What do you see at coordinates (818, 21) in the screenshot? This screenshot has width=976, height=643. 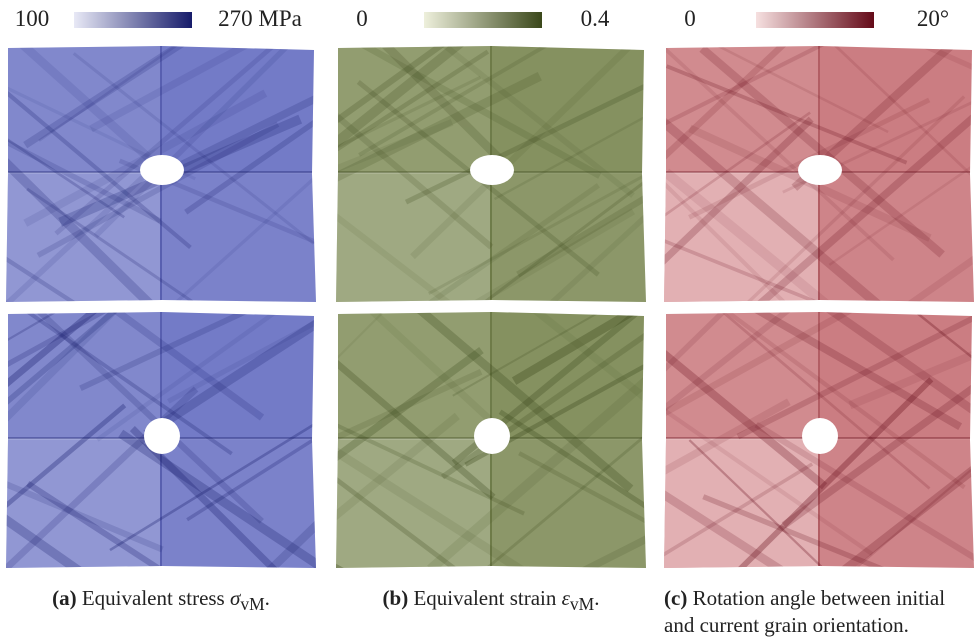 I see `colorbar: 0 20°` at bounding box center [818, 21].